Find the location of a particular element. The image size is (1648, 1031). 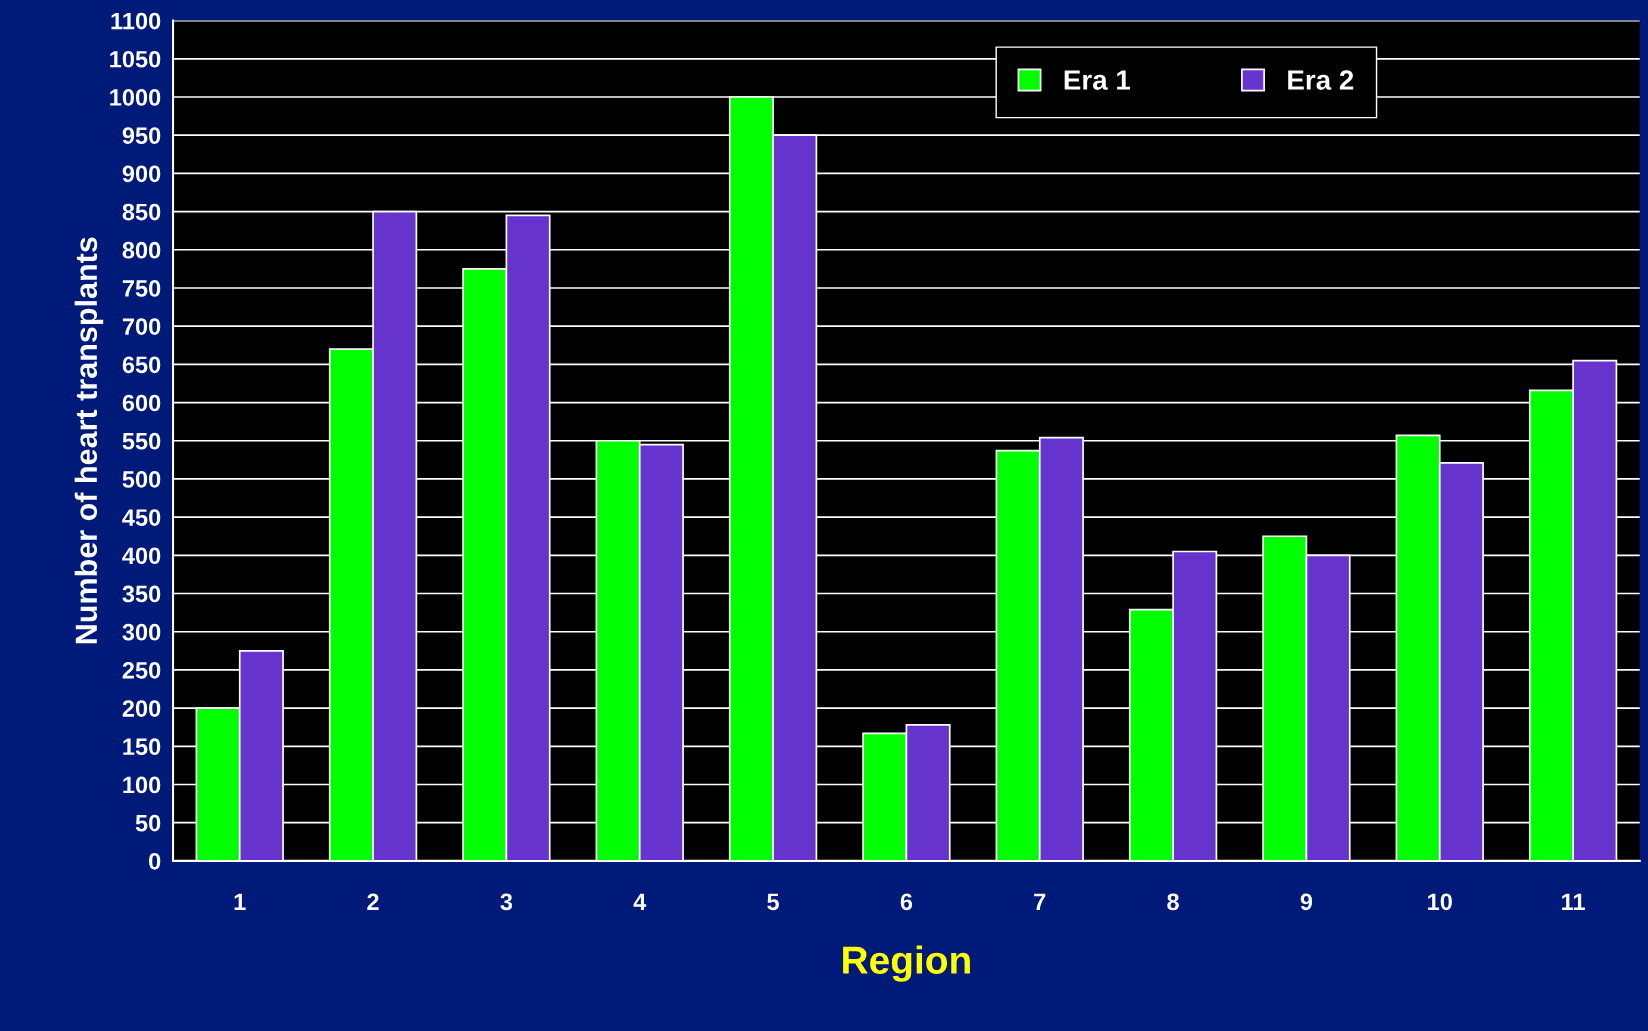

y-tick-label: 350 is located at coordinates (141, 594).